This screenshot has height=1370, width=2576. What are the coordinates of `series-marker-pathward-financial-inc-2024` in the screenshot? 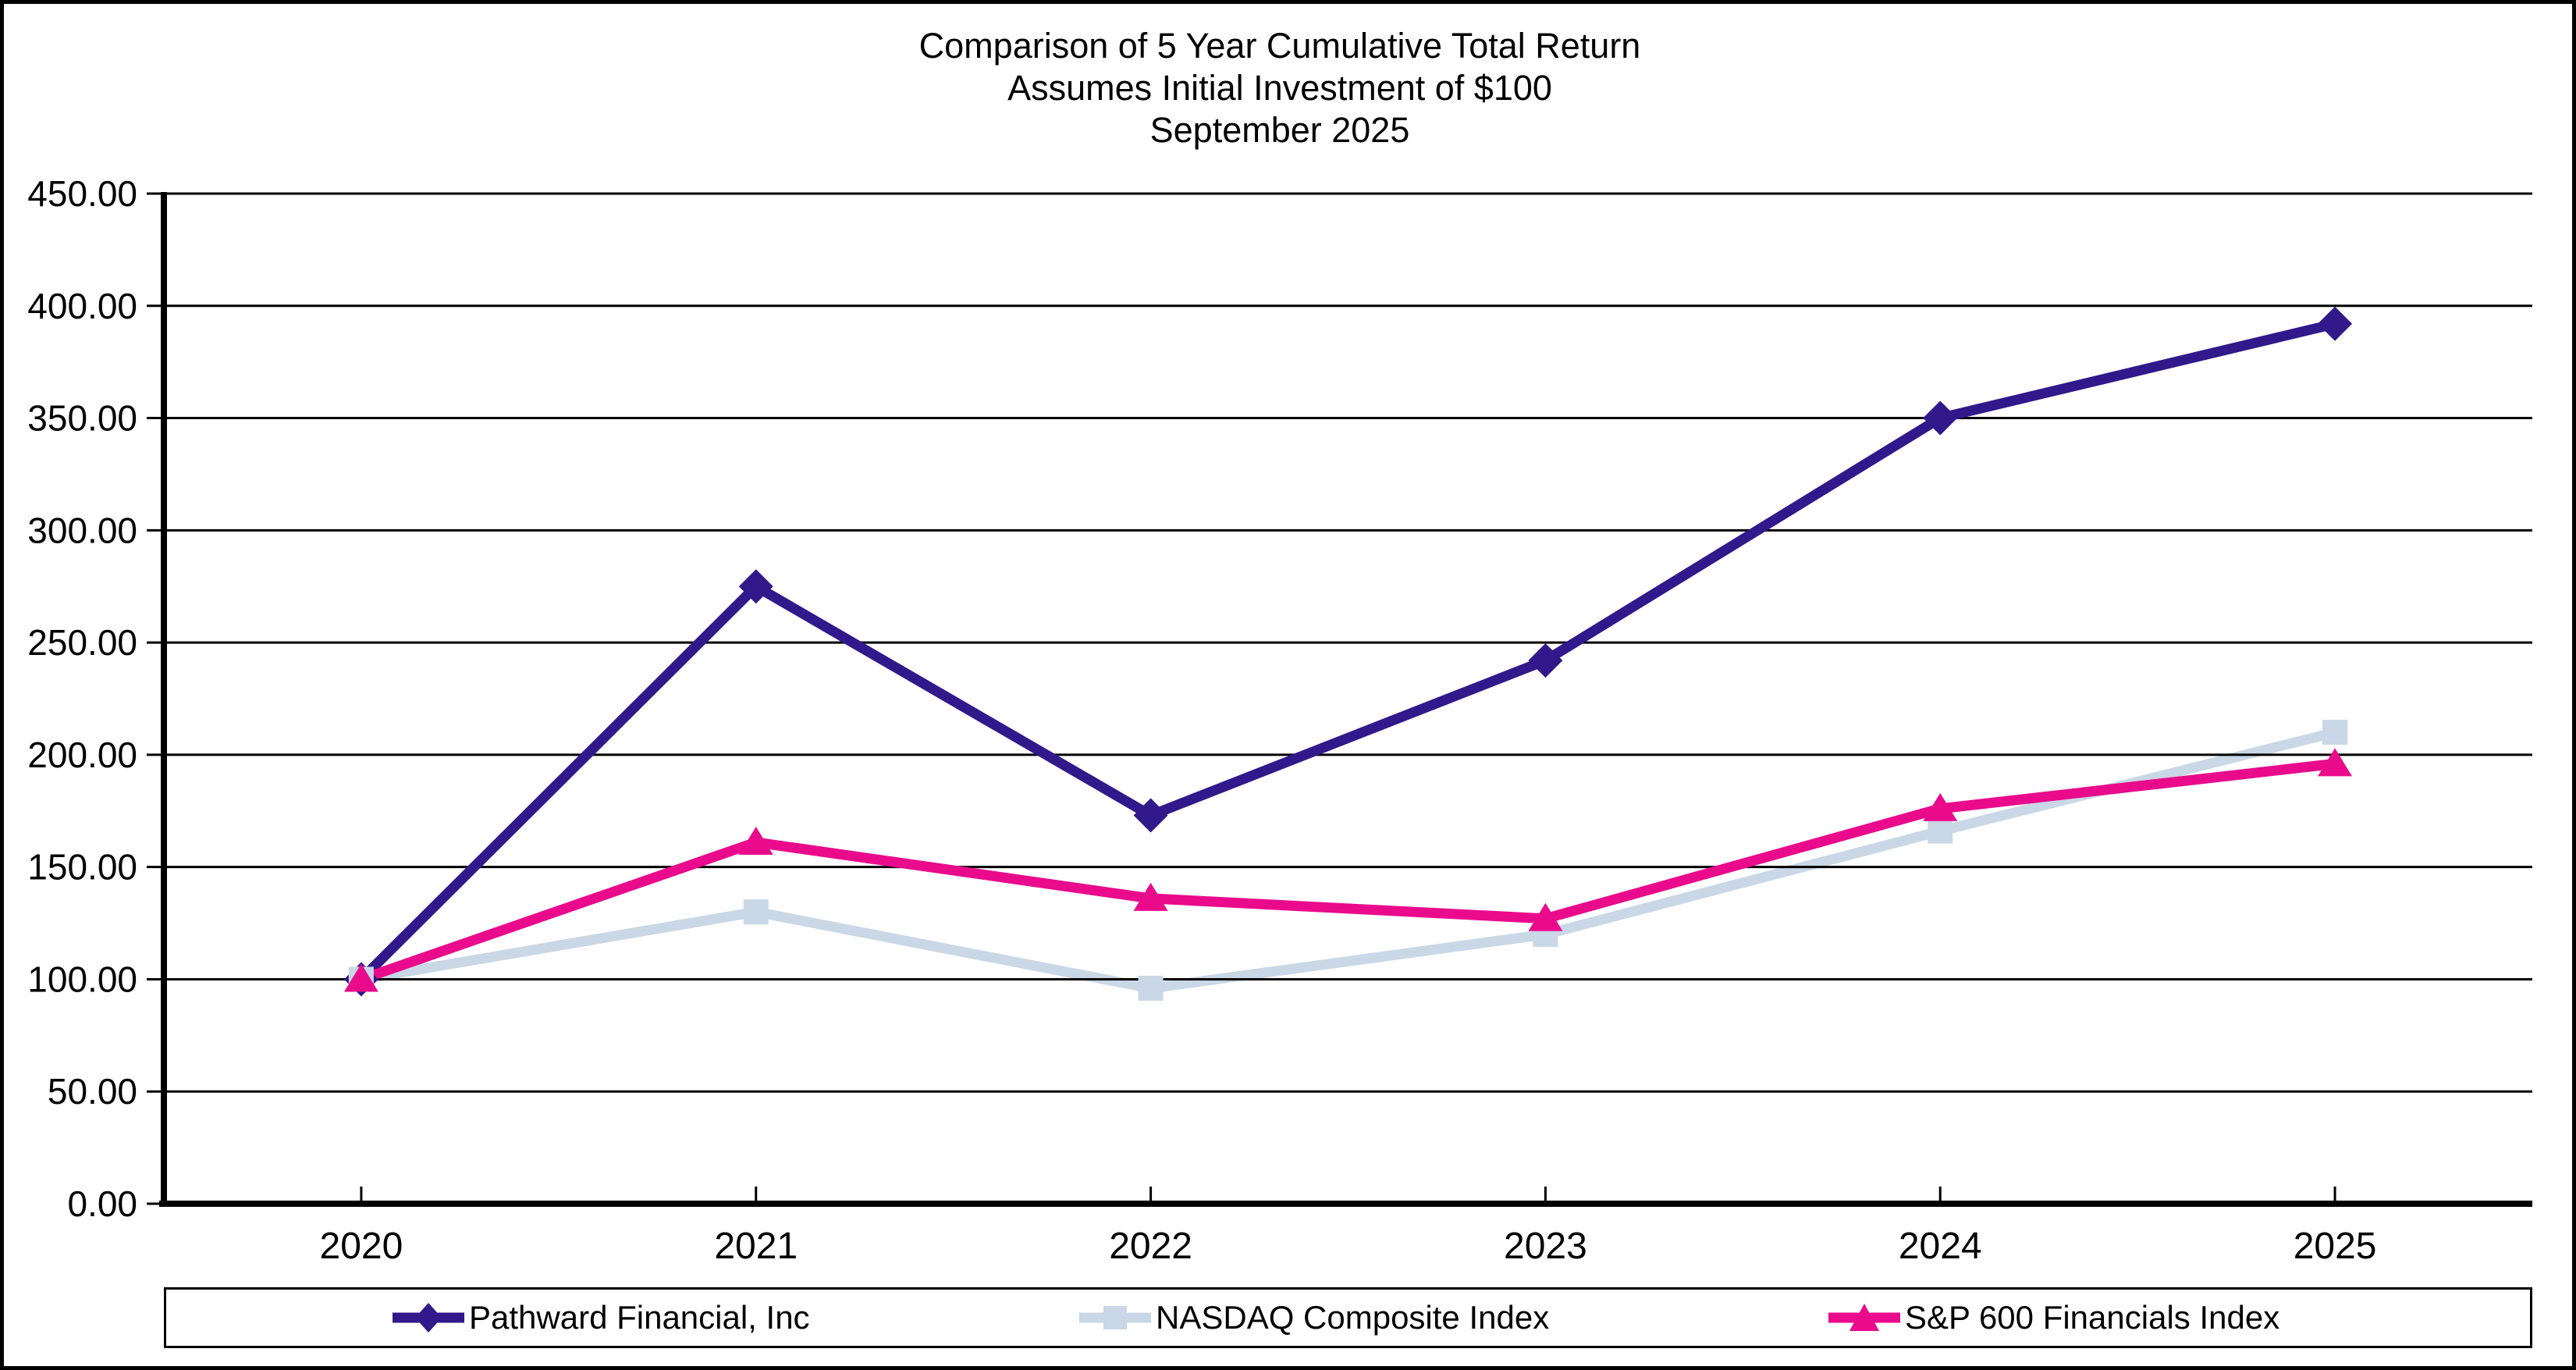 It's located at (1941, 418).